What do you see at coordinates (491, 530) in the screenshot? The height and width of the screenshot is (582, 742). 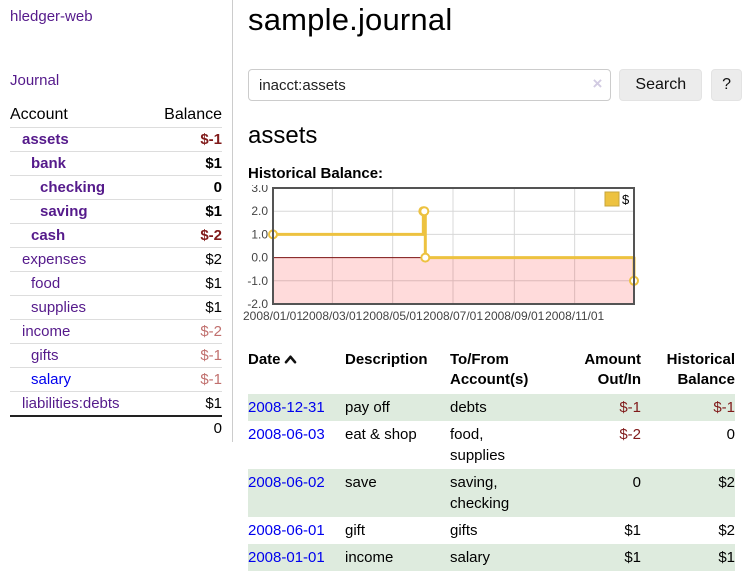 I see `register-row: 2008-06-01 gift gifts $1 $2` at bounding box center [491, 530].